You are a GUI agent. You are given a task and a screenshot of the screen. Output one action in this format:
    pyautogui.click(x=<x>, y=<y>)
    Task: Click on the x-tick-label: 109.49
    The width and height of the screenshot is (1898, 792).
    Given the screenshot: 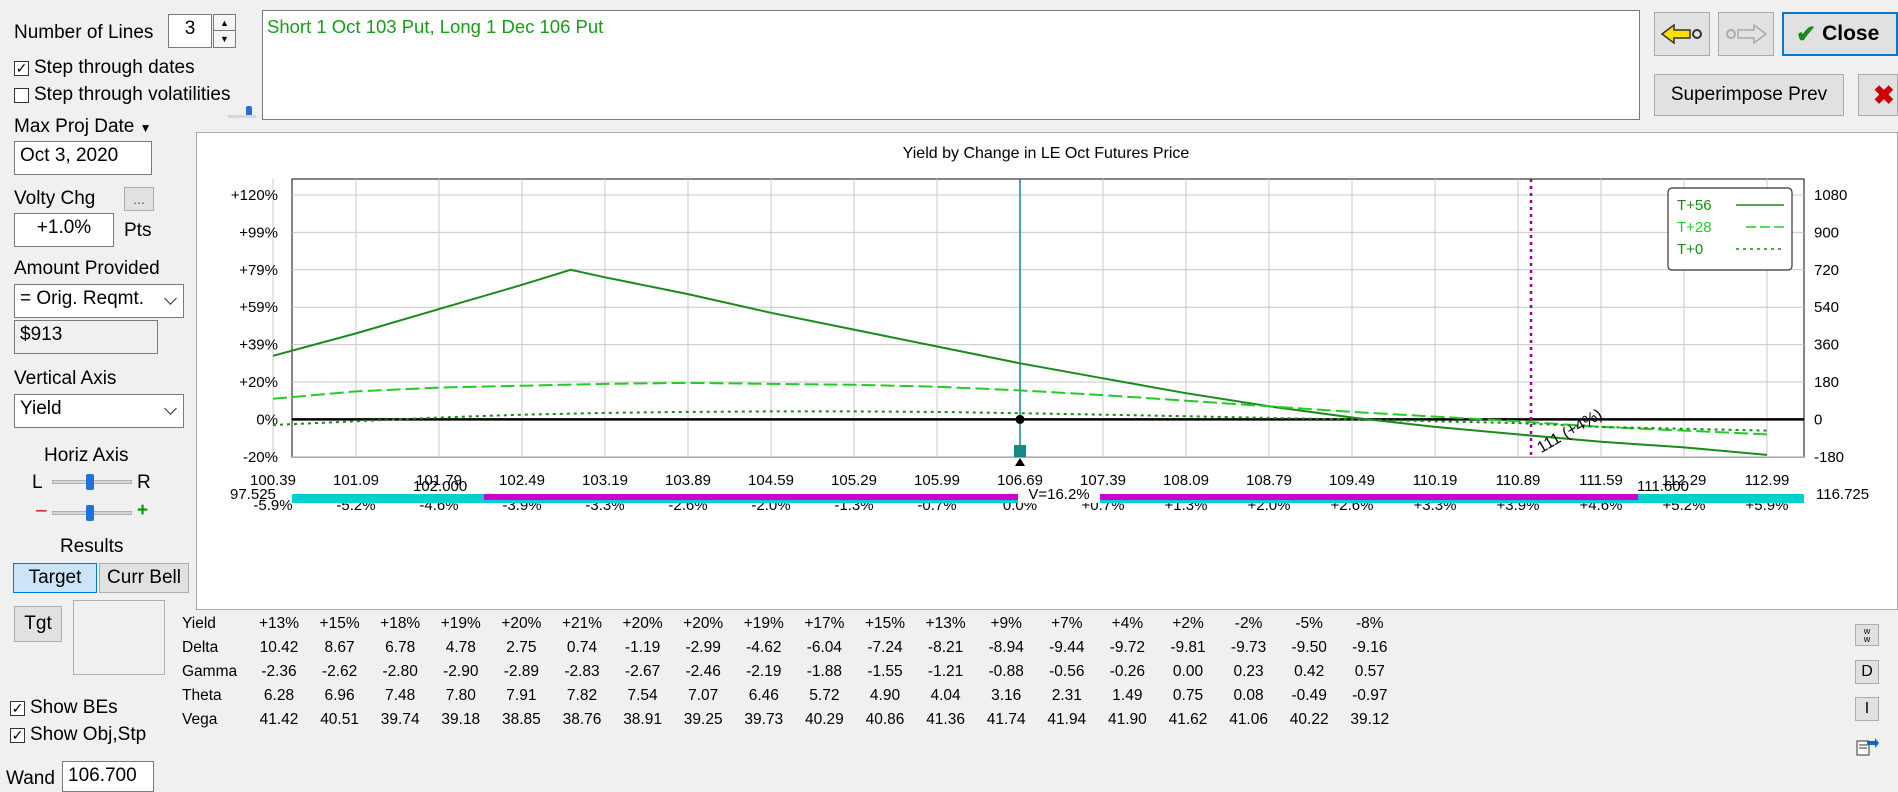 What is the action you would take?
    pyautogui.click(x=1352, y=480)
    